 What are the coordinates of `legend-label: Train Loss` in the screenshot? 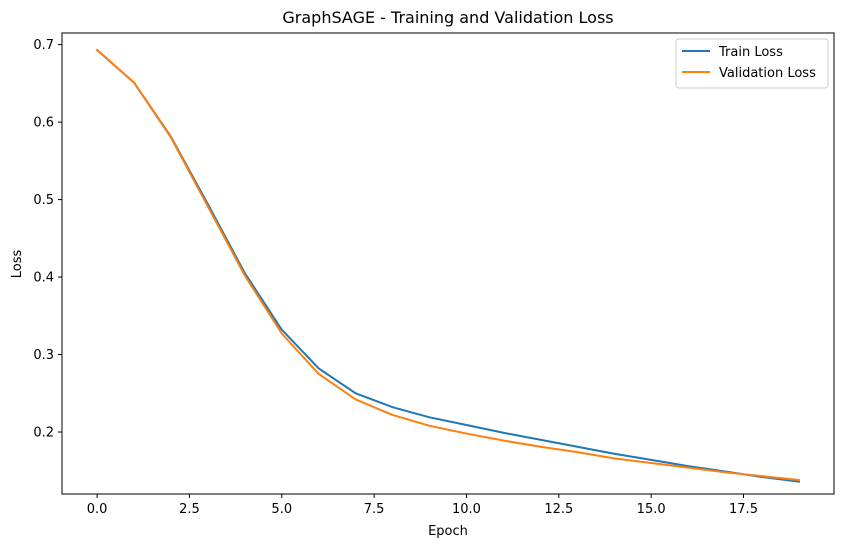 It's located at (750, 52).